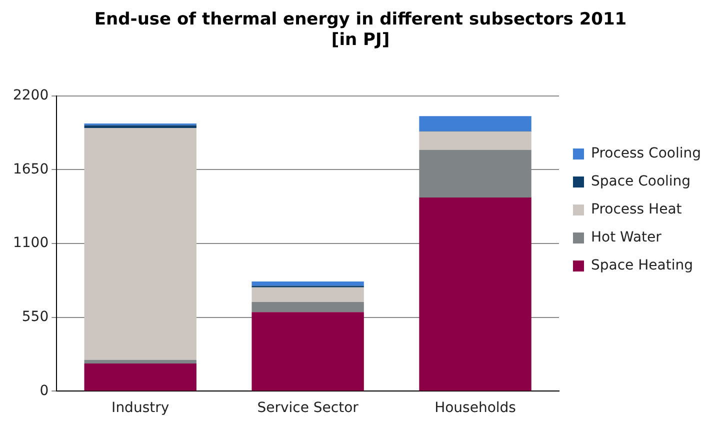 Image resolution: width=721 pixels, height=430 pixels. Describe the element at coordinates (640, 182) in the screenshot. I see `legend-label: Space Cooling` at that location.